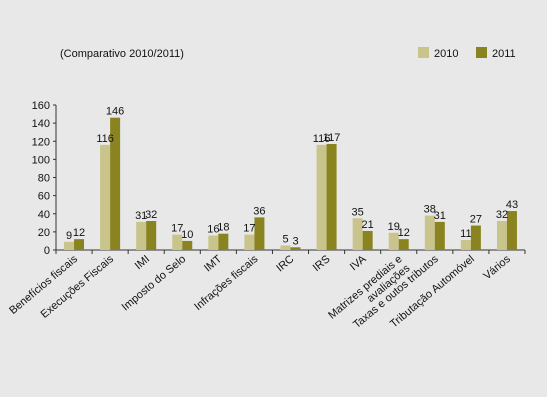  Describe the element at coordinates (512, 205) in the screenshot. I see `data-label-2011-12: 43` at that location.